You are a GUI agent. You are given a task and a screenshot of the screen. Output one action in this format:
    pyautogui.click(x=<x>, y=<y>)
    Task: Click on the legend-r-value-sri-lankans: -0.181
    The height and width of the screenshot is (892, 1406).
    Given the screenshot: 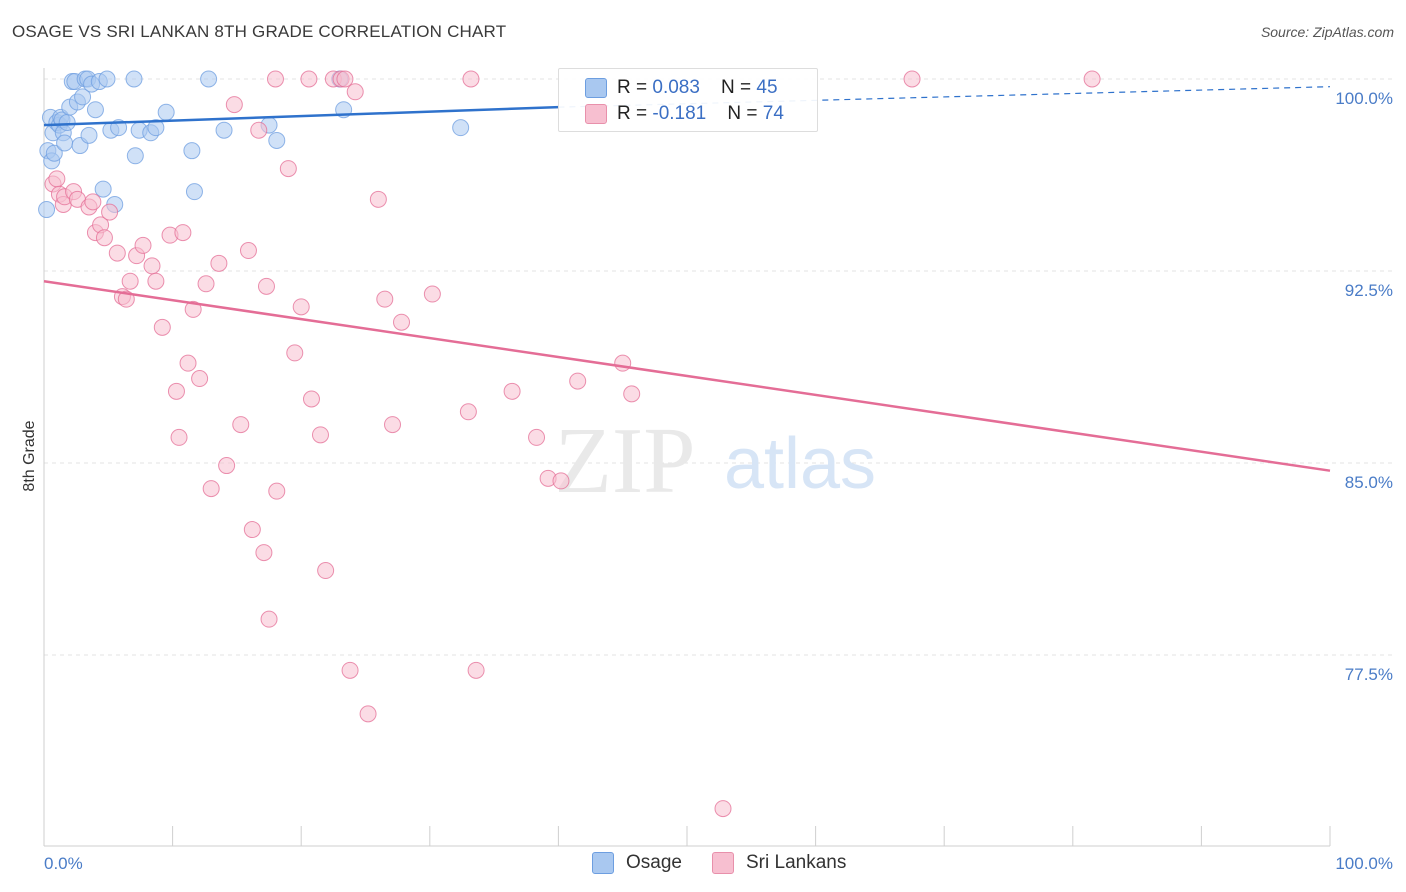 What is the action you would take?
    pyautogui.click(x=679, y=113)
    